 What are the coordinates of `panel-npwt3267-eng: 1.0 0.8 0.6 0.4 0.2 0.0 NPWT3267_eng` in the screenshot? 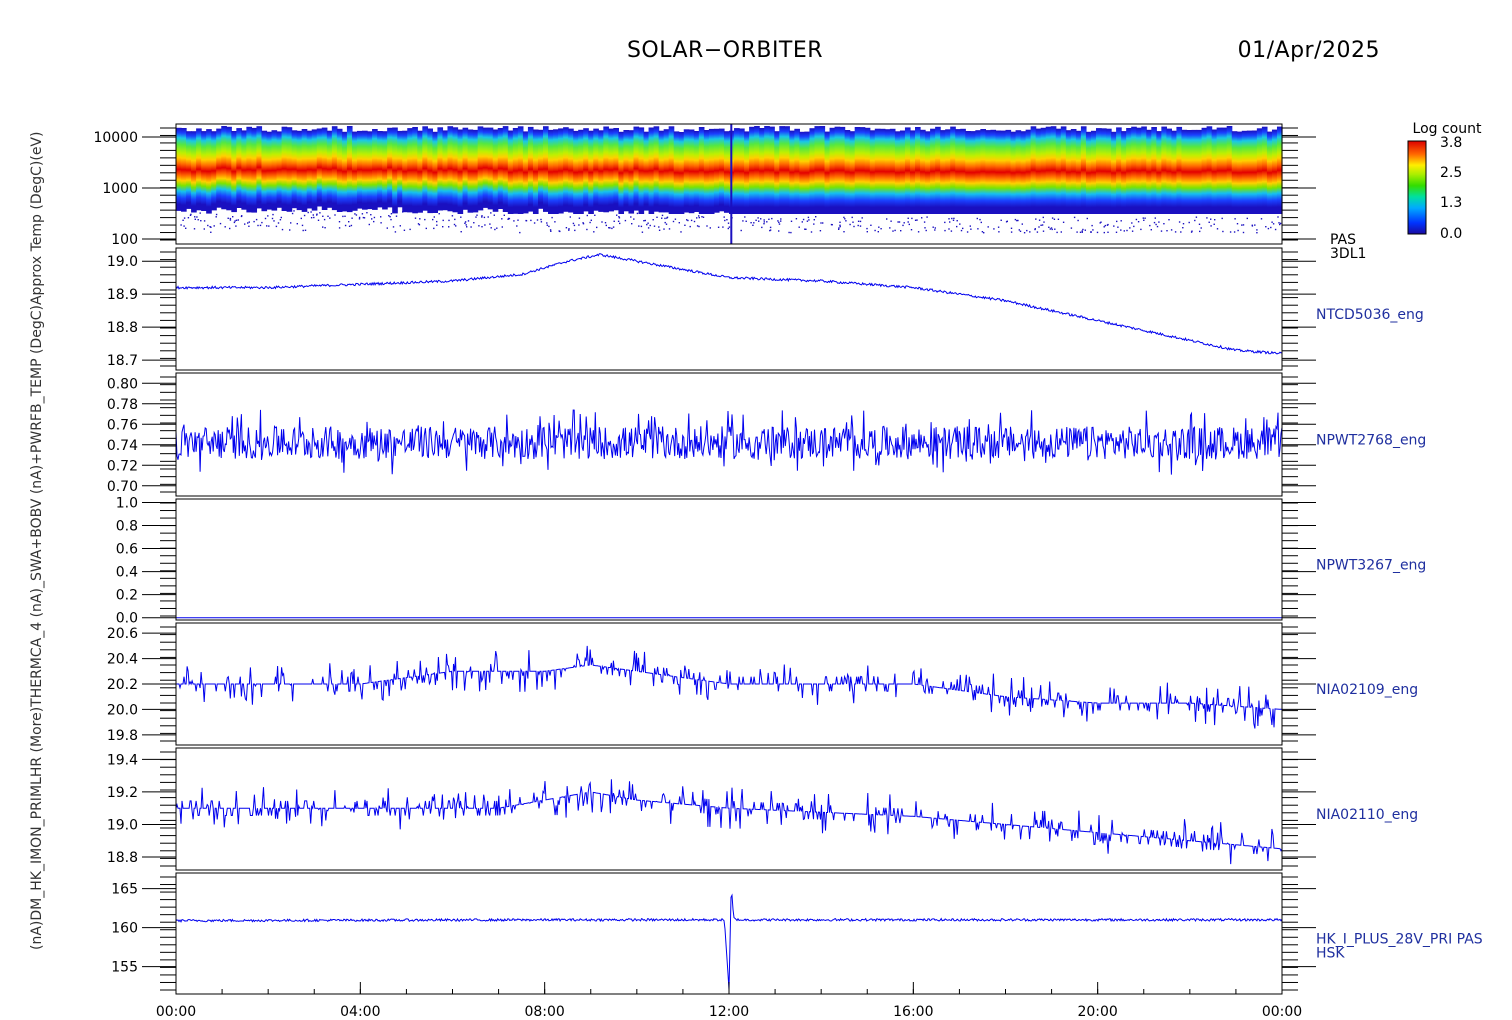 It's located at (771, 560).